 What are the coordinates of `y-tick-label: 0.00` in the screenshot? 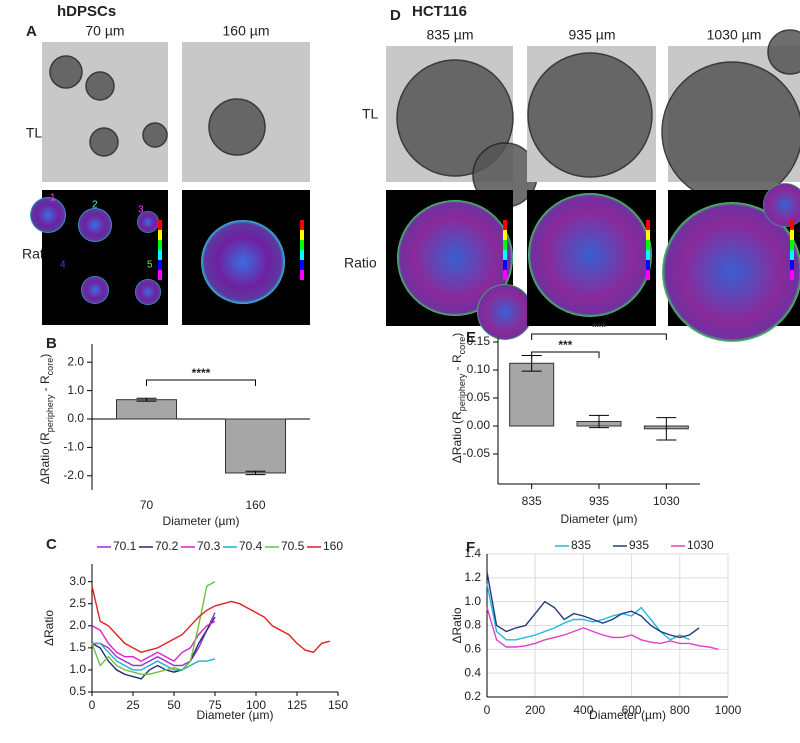 It's located at (479, 425).